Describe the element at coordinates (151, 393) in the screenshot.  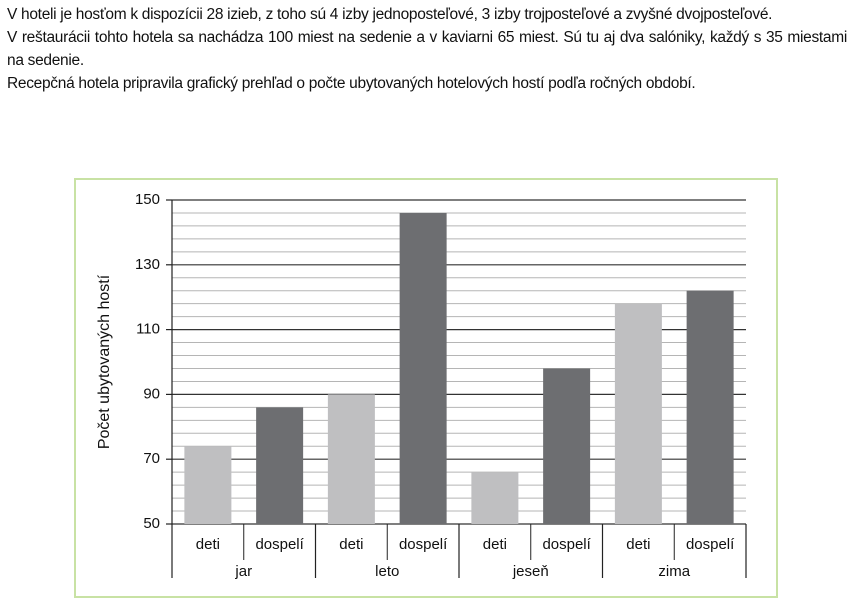
I see `y-tick-label: 90` at that location.